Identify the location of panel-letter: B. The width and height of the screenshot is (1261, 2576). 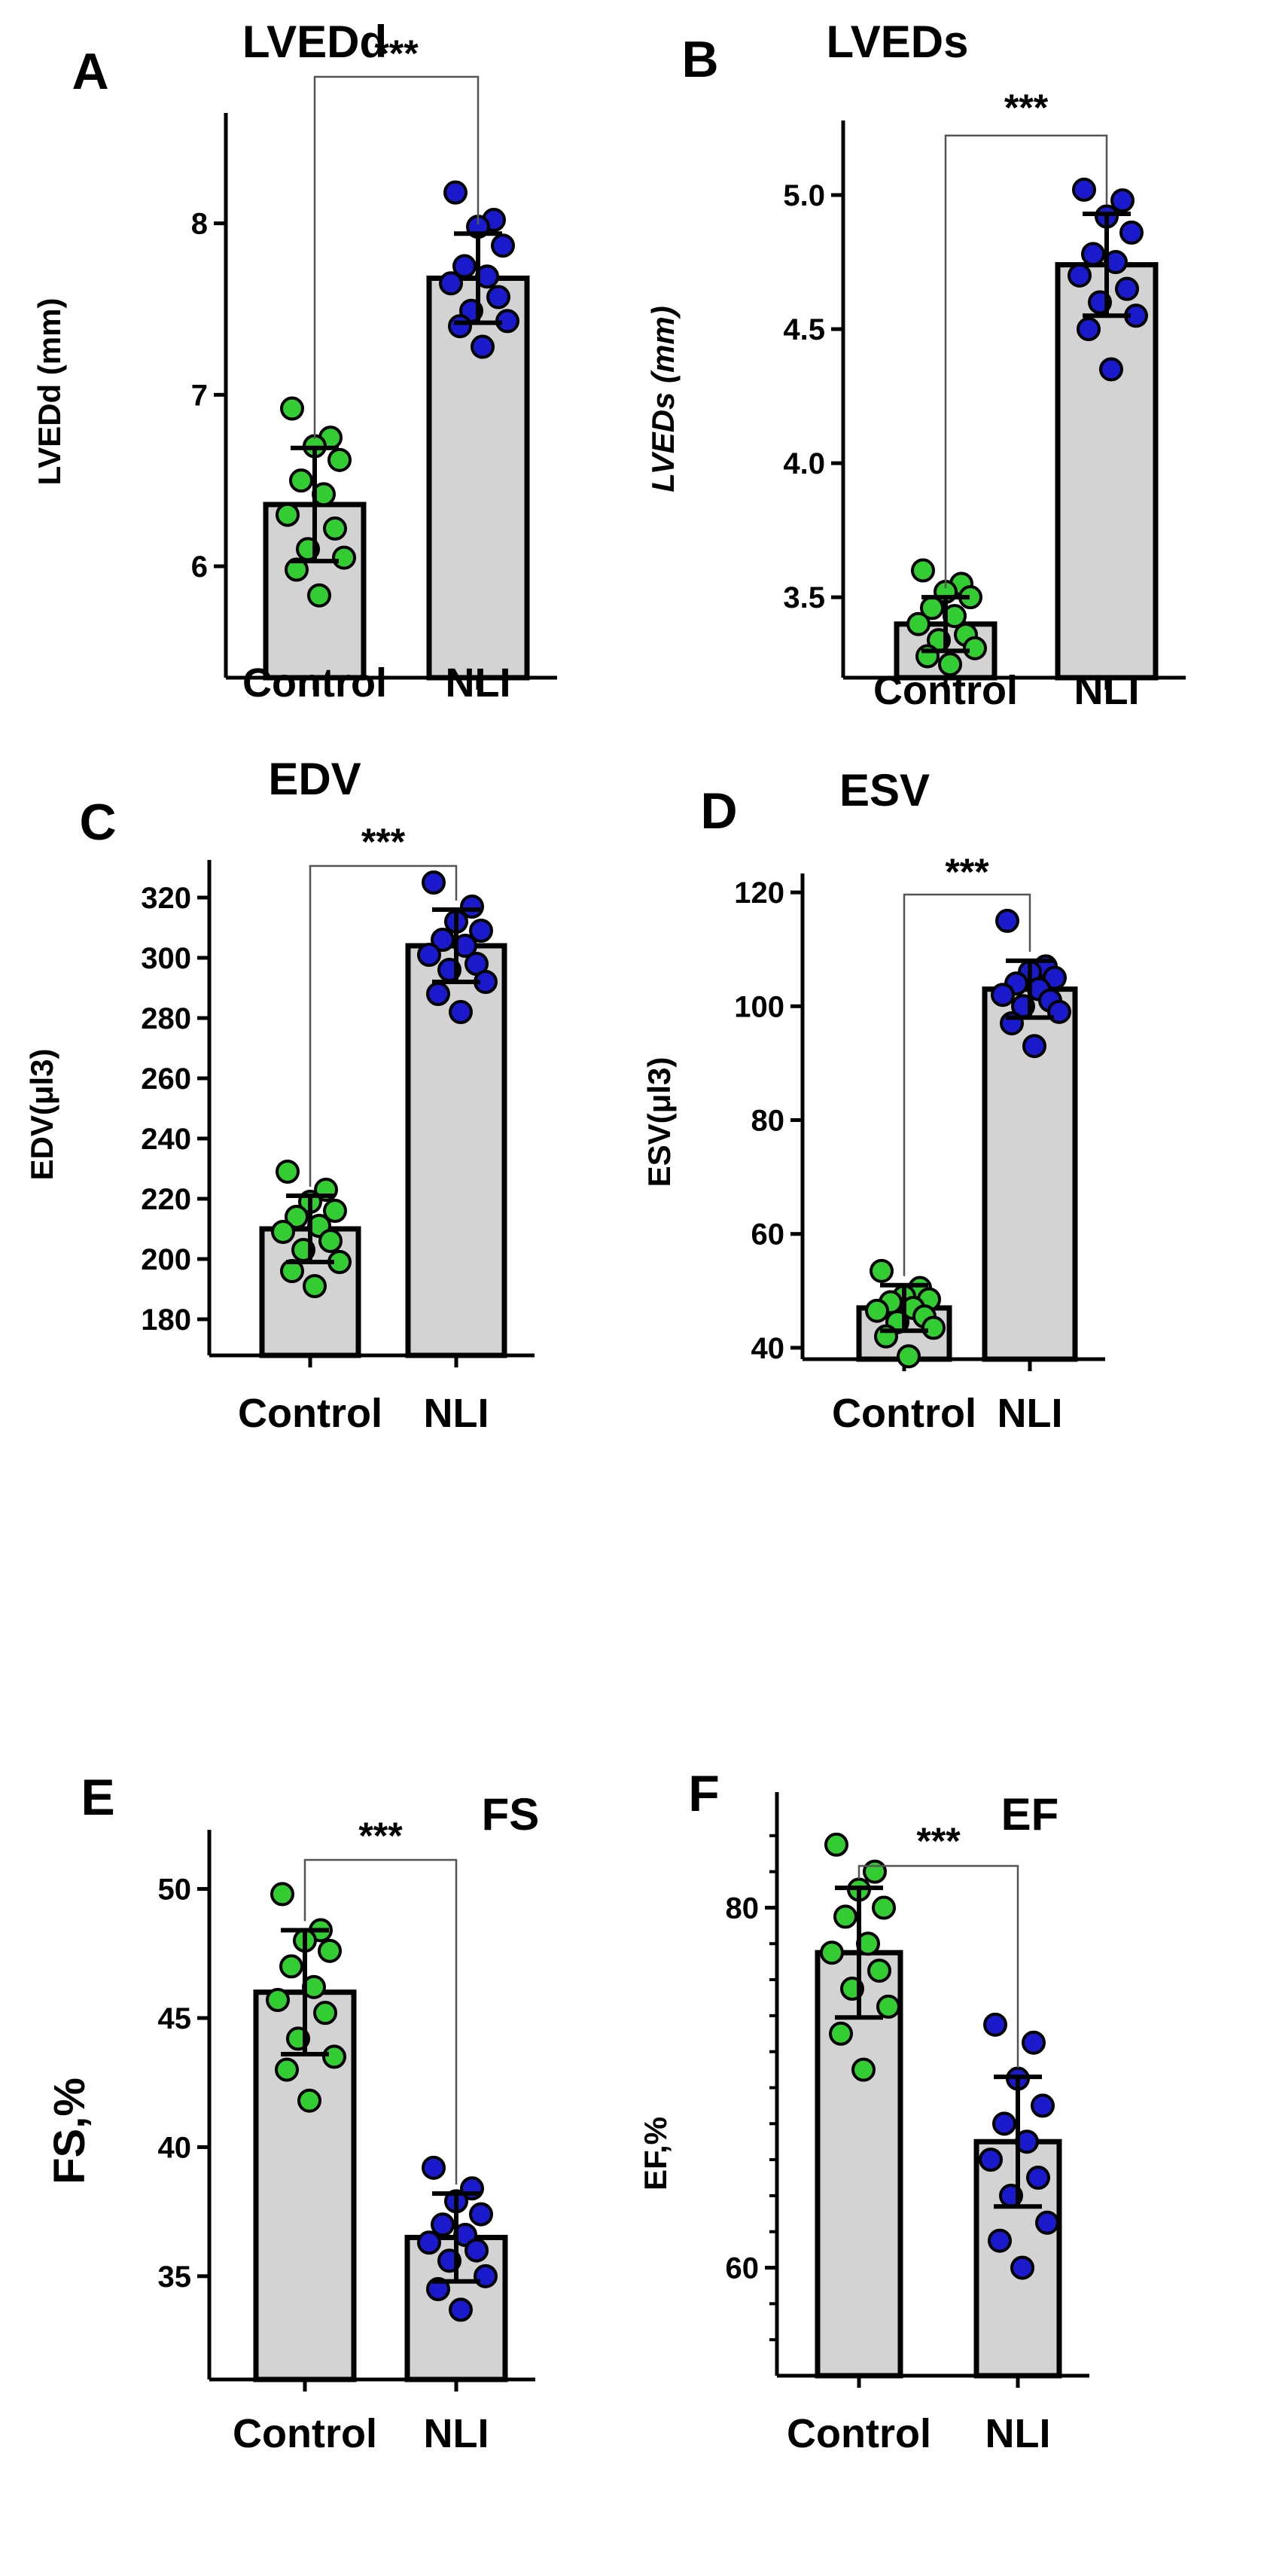
(699, 59).